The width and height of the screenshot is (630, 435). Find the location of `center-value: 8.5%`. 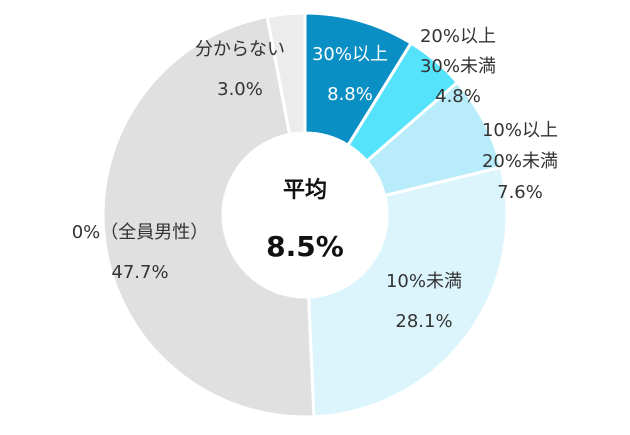

center-value: 8.5% is located at coordinates (305, 246).